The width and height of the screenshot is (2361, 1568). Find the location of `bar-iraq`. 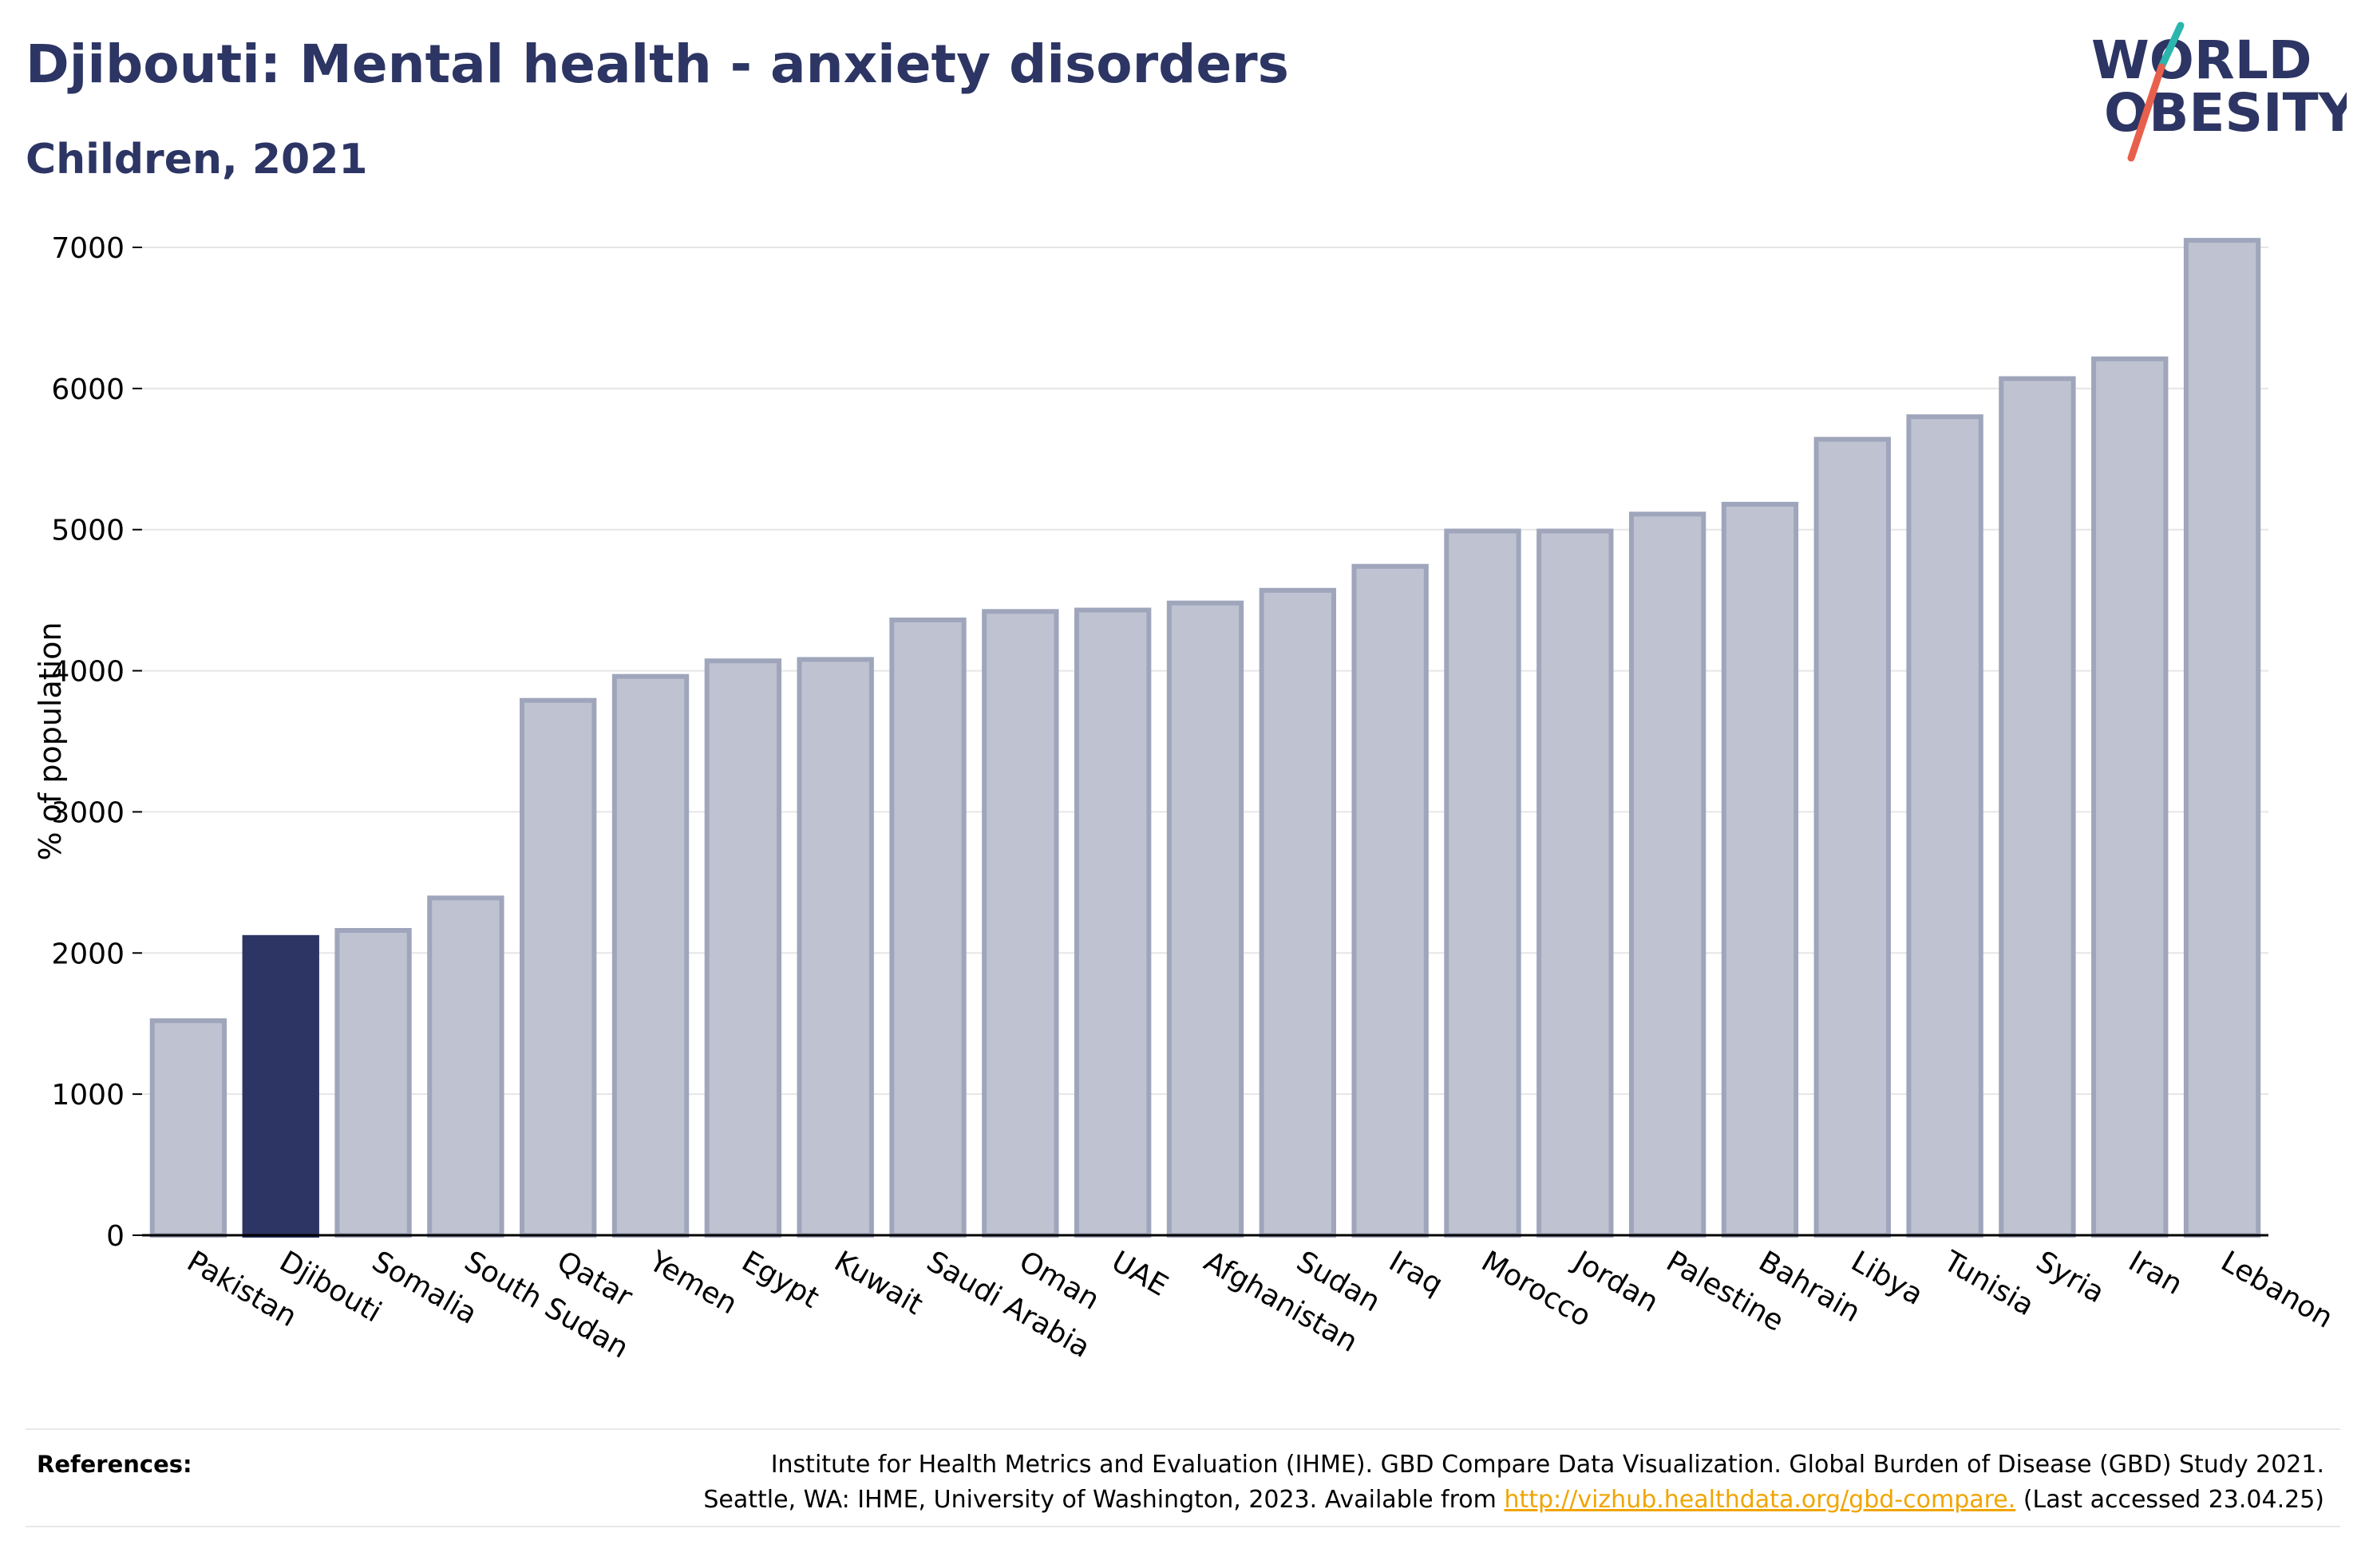

bar-iraq is located at coordinates (1390, 900).